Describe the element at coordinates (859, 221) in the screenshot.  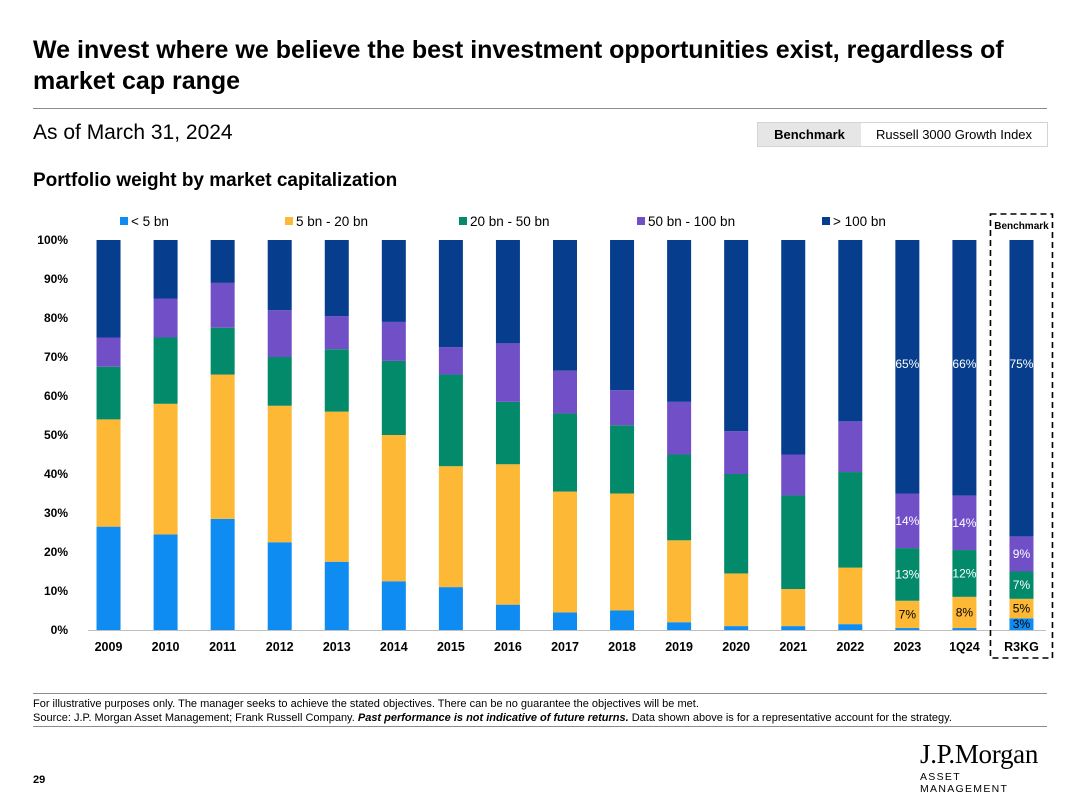
I see `legend-label: > 100 bn` at that location.